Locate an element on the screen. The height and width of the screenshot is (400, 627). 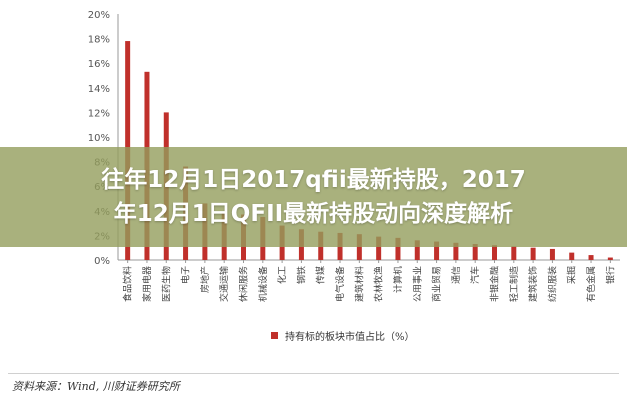
footer-divider is located at coordinates (313, 373).